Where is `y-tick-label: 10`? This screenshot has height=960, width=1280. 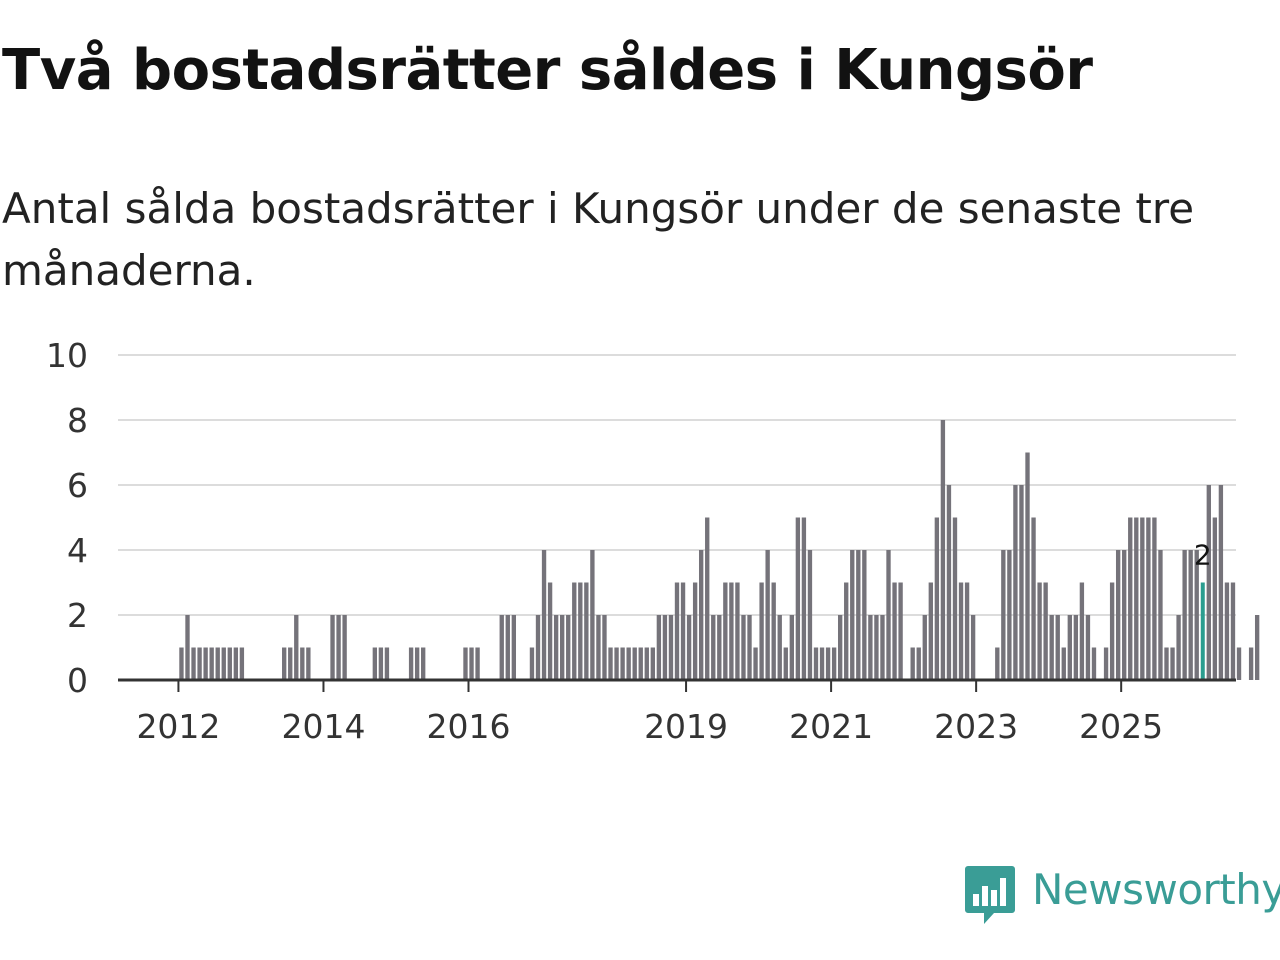 y-tick-label: 10 is located at coordinates (67, 355).